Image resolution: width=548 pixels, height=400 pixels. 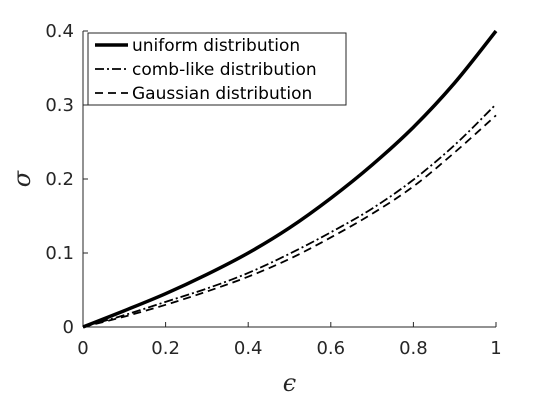 I want to click on x-tick-label: 0.6, so click(x=330, y=348).